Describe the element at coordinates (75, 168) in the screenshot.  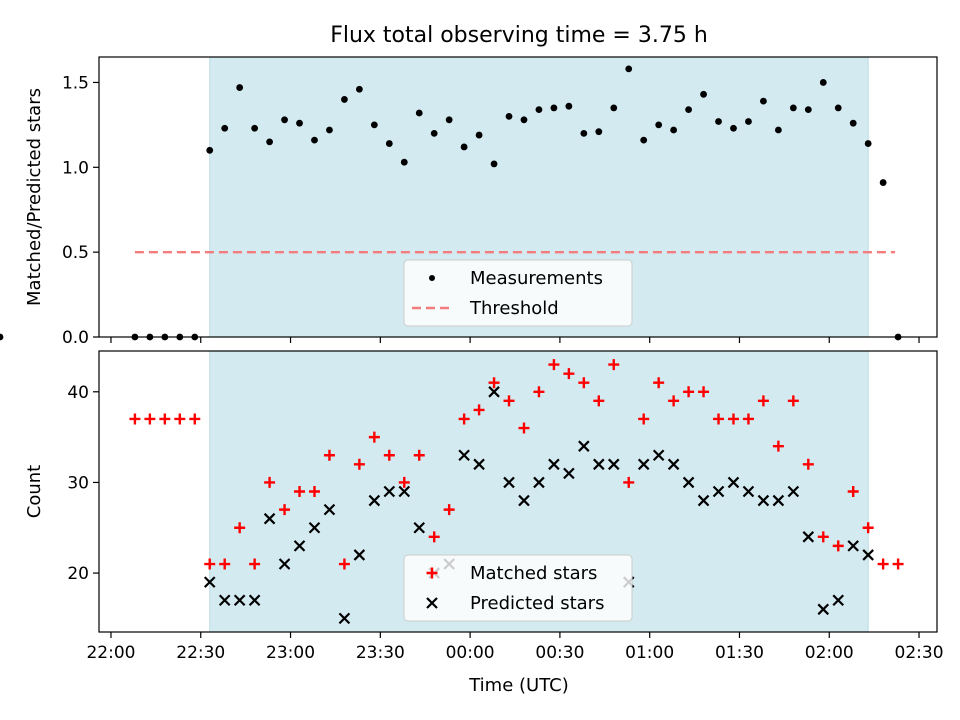
I see `y-tick-label: 1.0` at that location.